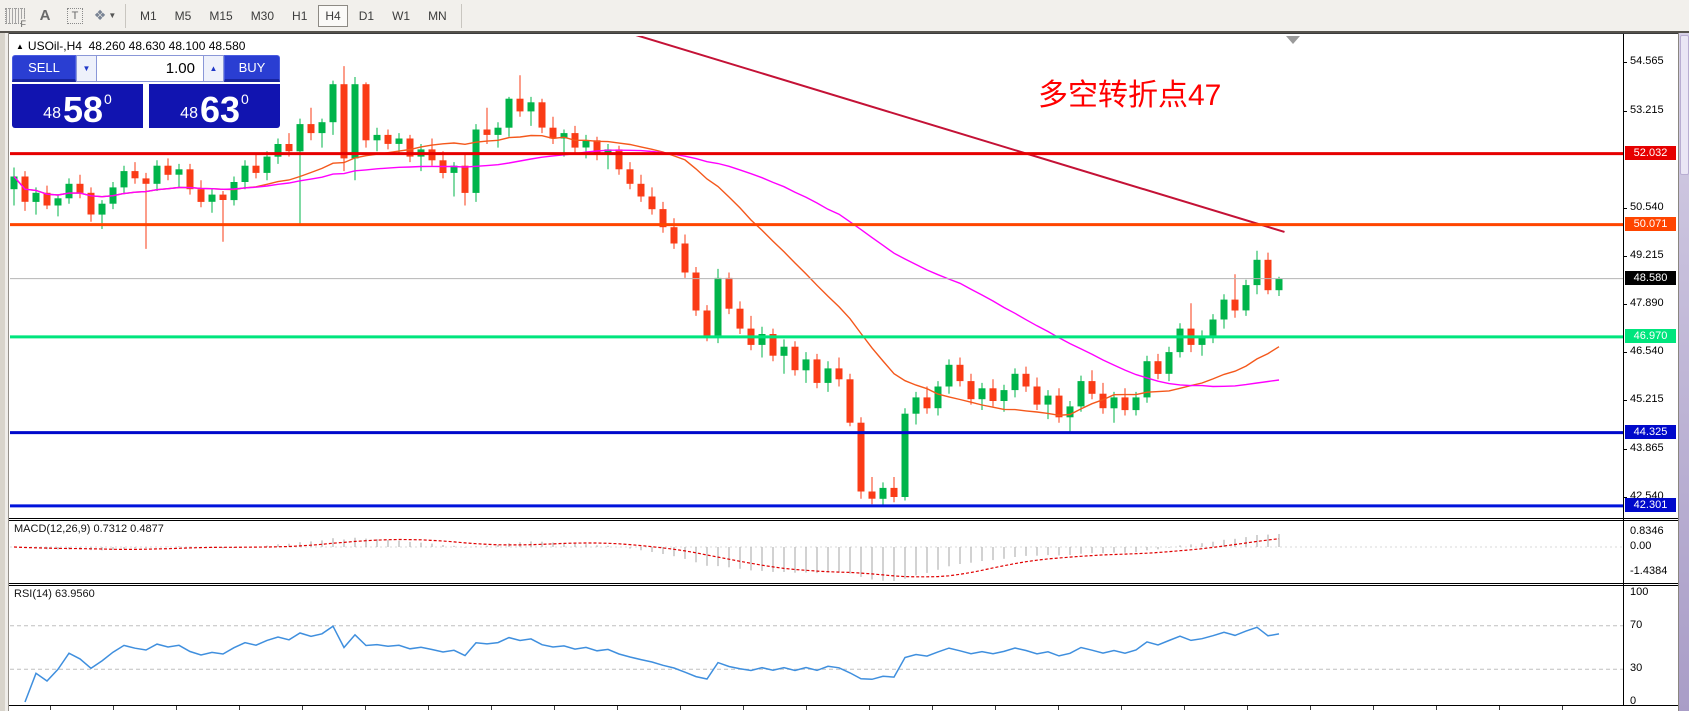  I want to click on price-axis-label: 53.215, so click(1647, 110).